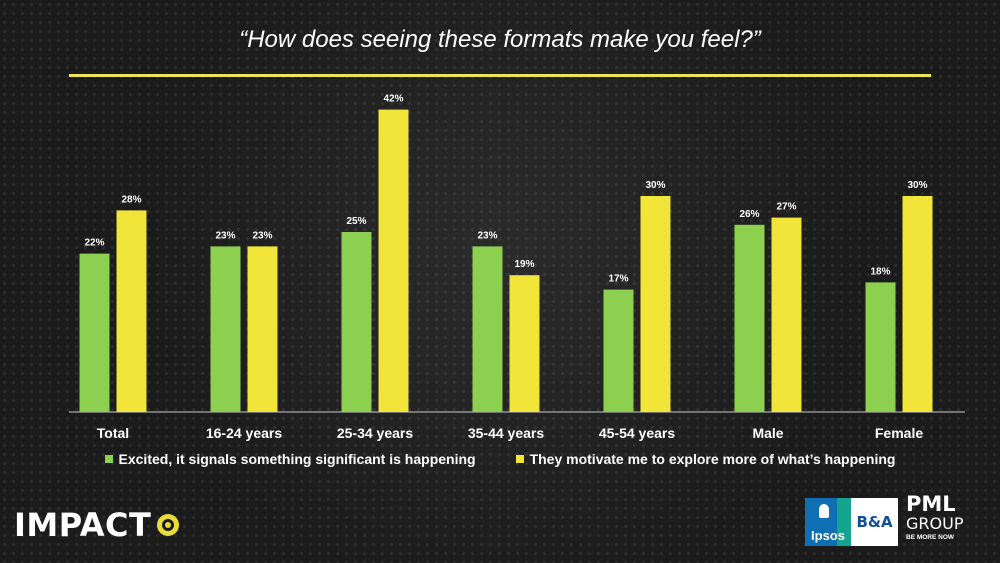 The height and width of the screenshot is (563, 1000). Describe the element at coordinates (487, 235) in the screenshot. I see `data-label-series-1-3: 23%` at that location.